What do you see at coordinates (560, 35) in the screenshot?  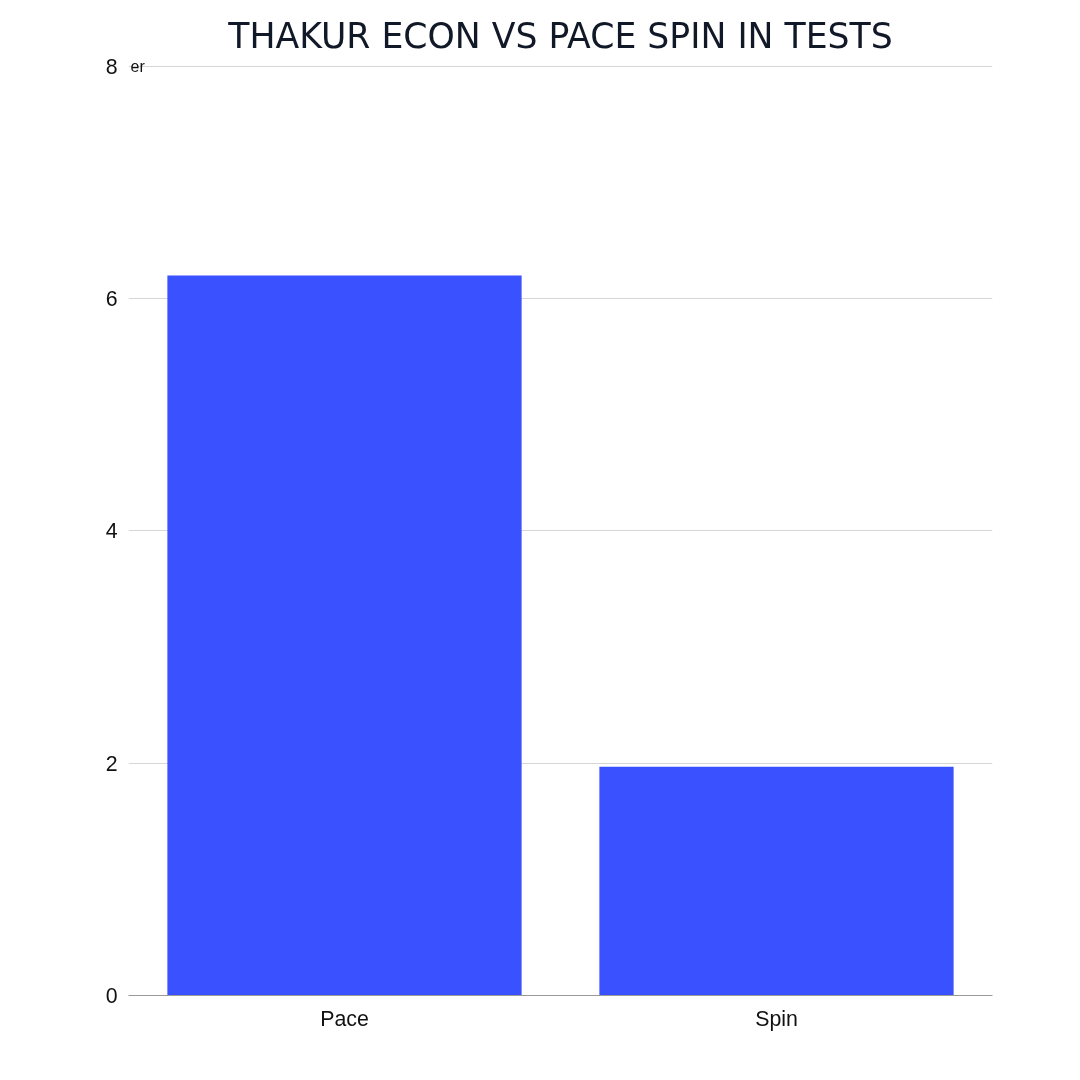 I see `chart-title: THAKUR ECON VS PACE SPIN IN TESTS` at bounding box center [560, 35].